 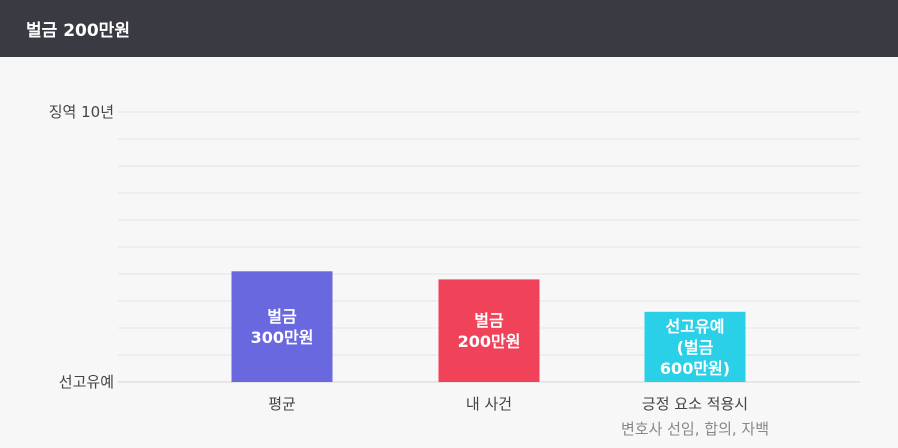 I want to click on bar-data-label: 300만원, so click(x=282, y=337).